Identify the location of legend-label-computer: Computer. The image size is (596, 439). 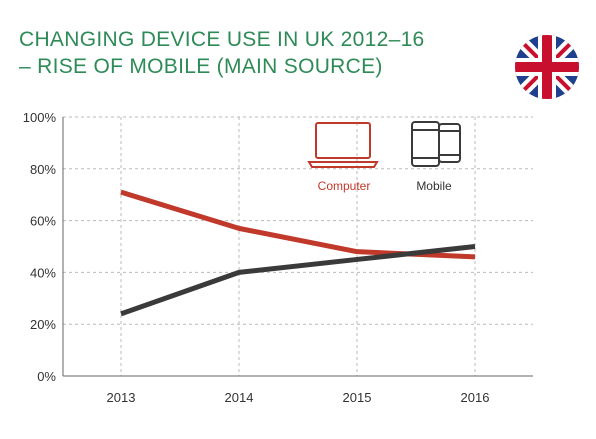
(344, 186).